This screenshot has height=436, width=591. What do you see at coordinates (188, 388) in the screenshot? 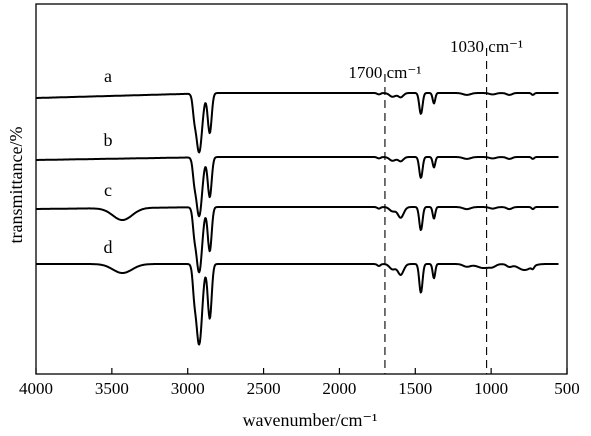
I see `x-tick-label-3000: 3000` at bounding box center [188, 388].